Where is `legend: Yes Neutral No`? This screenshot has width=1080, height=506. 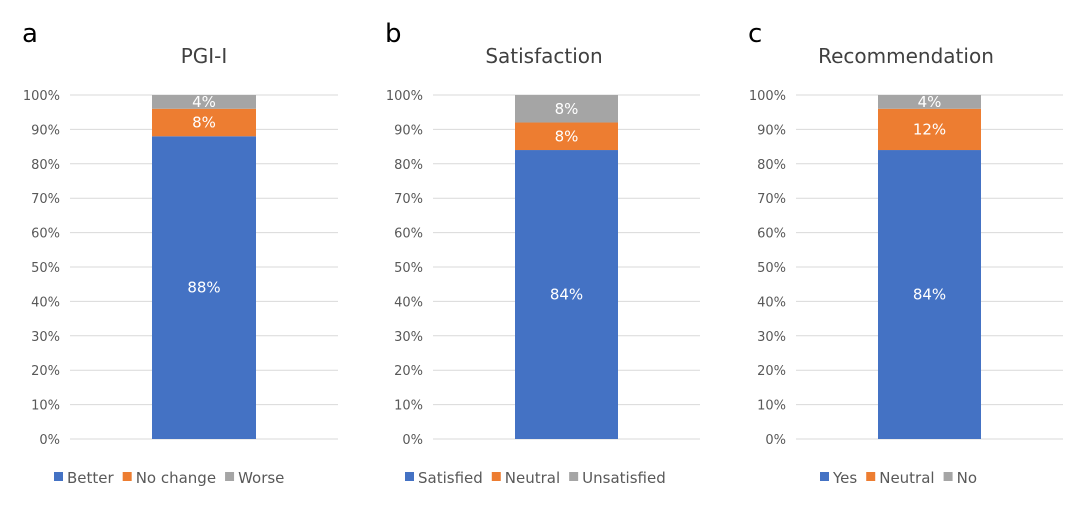 legend: Yes Neutral No is located at coordinates (898, 478).